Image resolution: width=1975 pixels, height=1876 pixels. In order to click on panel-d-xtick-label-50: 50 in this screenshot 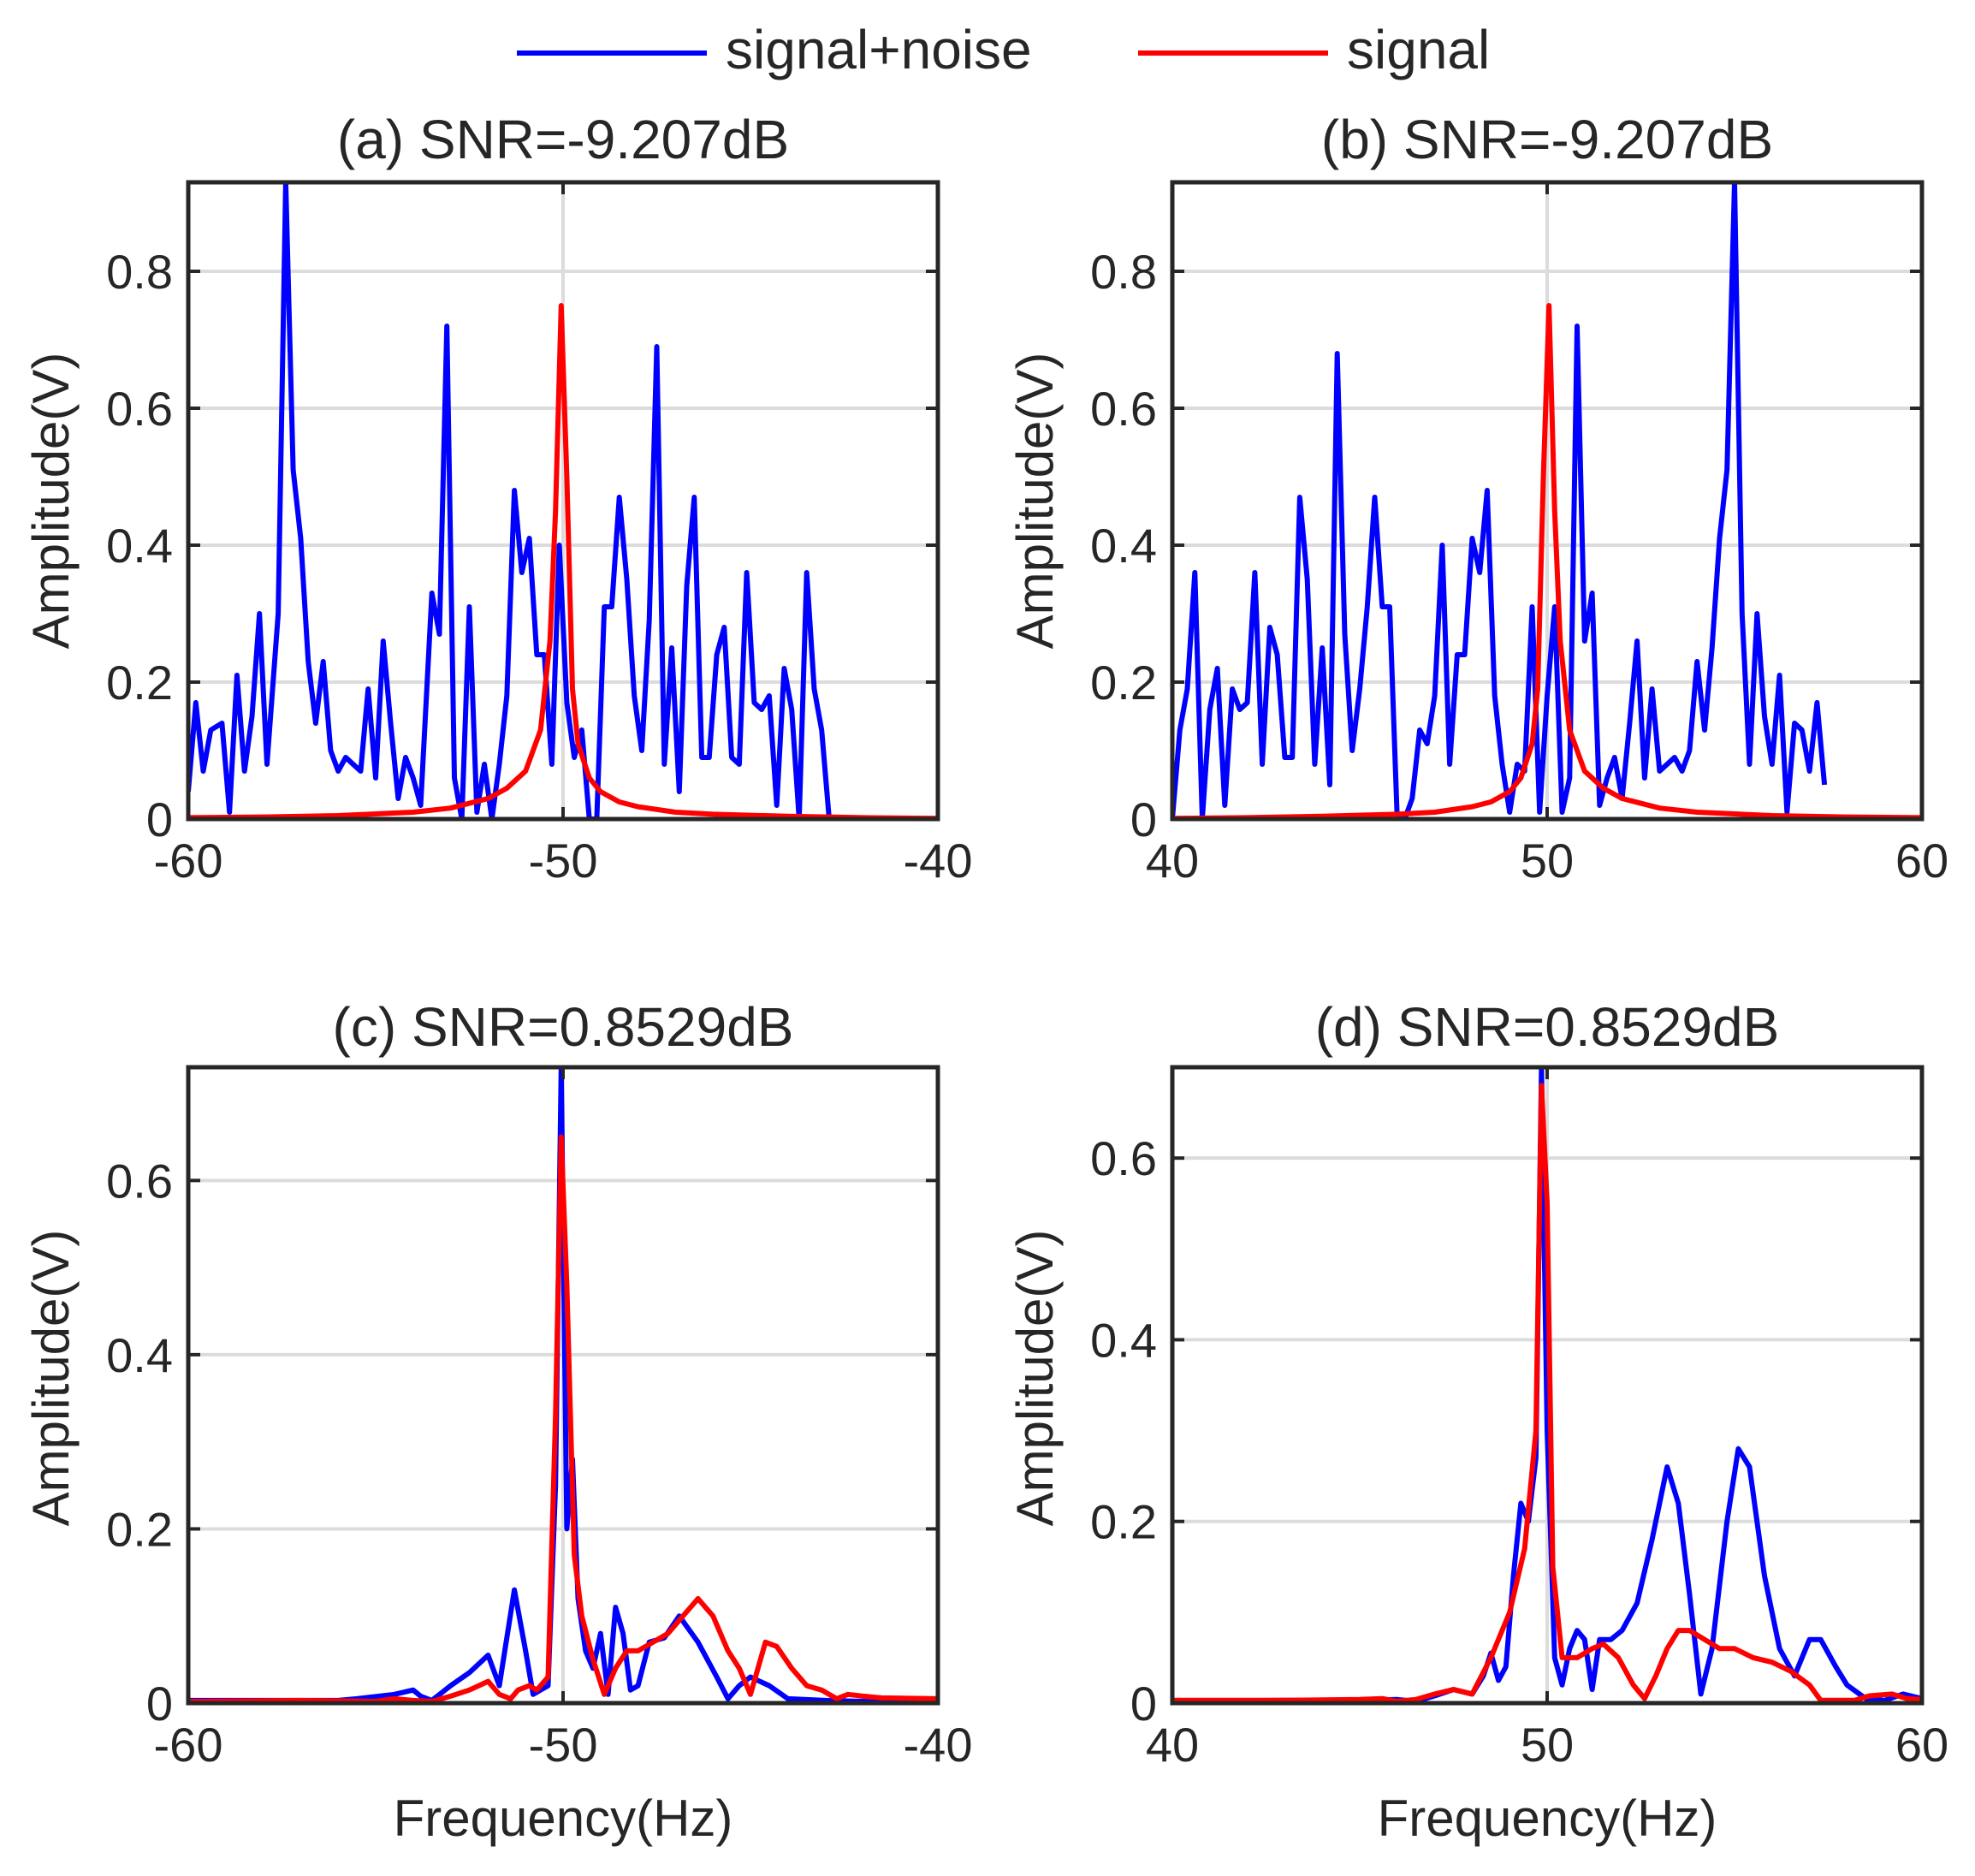, I will do `click(1548, 1745)`.